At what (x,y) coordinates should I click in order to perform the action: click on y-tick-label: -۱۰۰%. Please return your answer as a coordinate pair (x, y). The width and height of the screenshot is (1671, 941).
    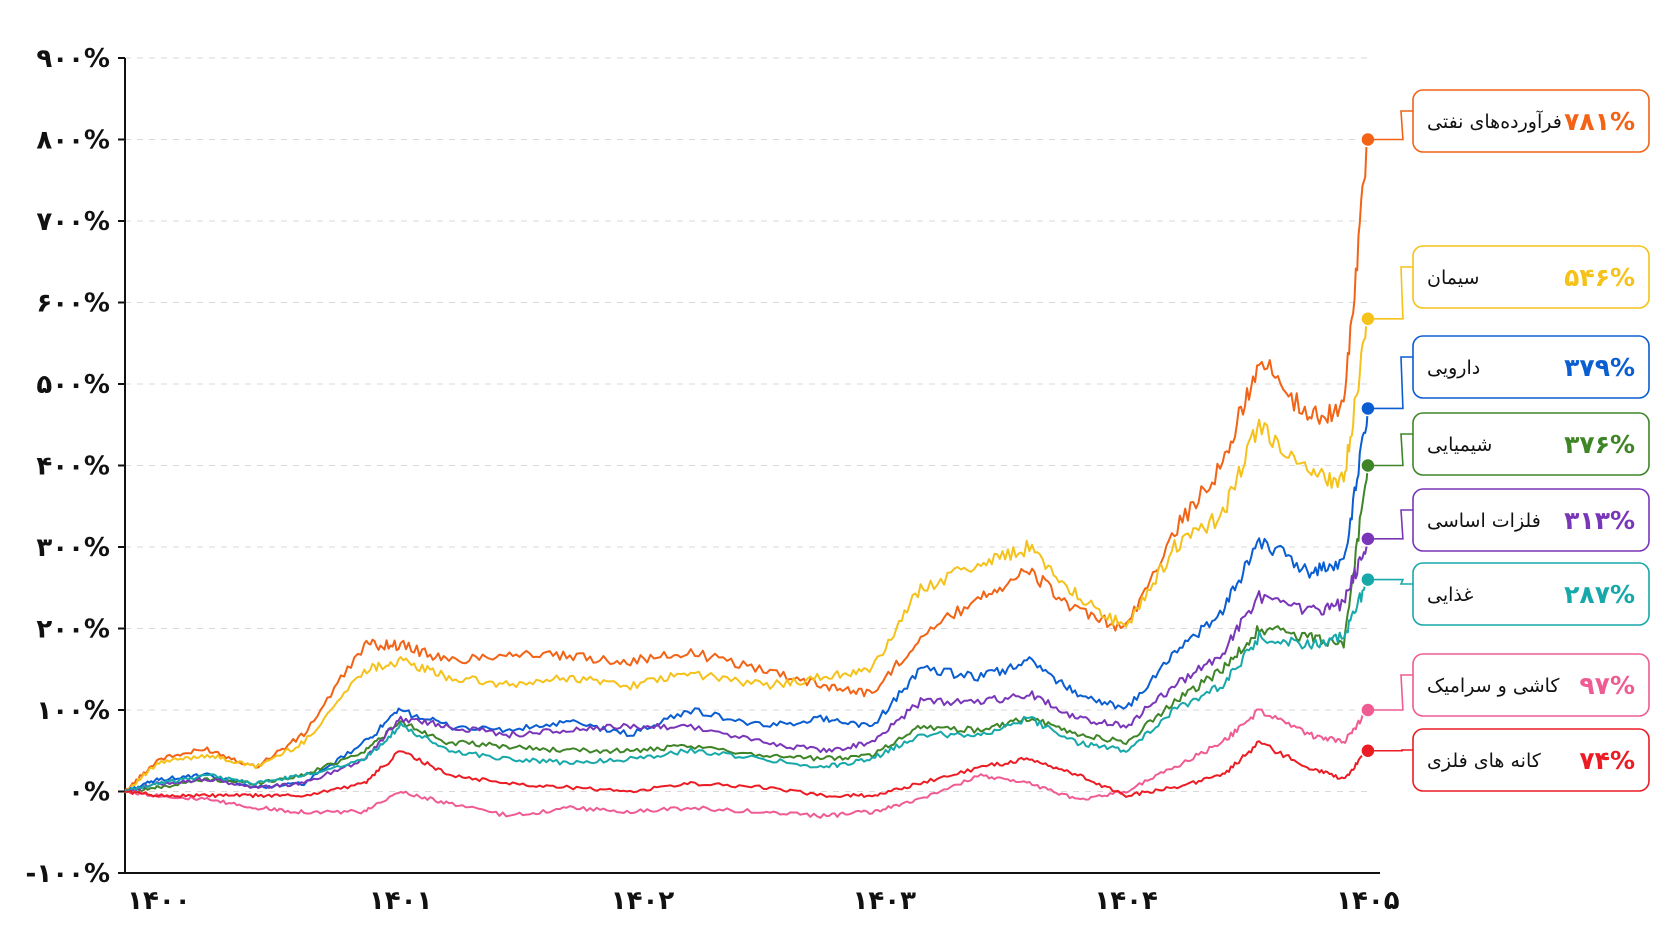
    Looking at the image, I should click on (68, 874).